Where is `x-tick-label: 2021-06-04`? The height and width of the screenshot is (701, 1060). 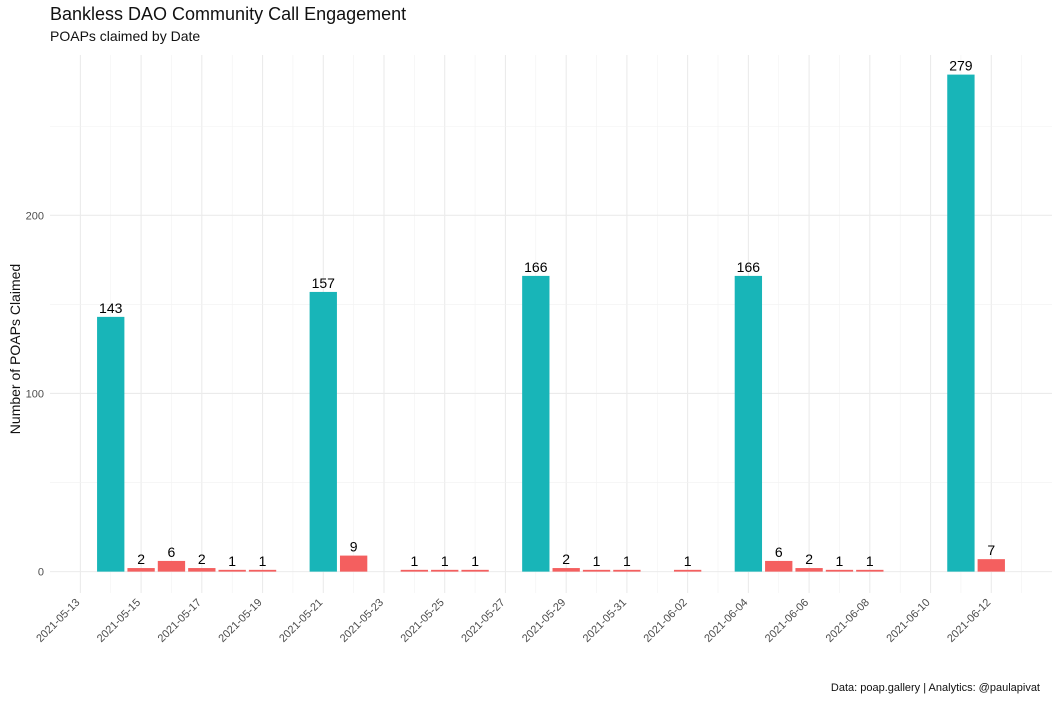
x-tick-label: 2021-06-04 is located at coordinates (726, 621).